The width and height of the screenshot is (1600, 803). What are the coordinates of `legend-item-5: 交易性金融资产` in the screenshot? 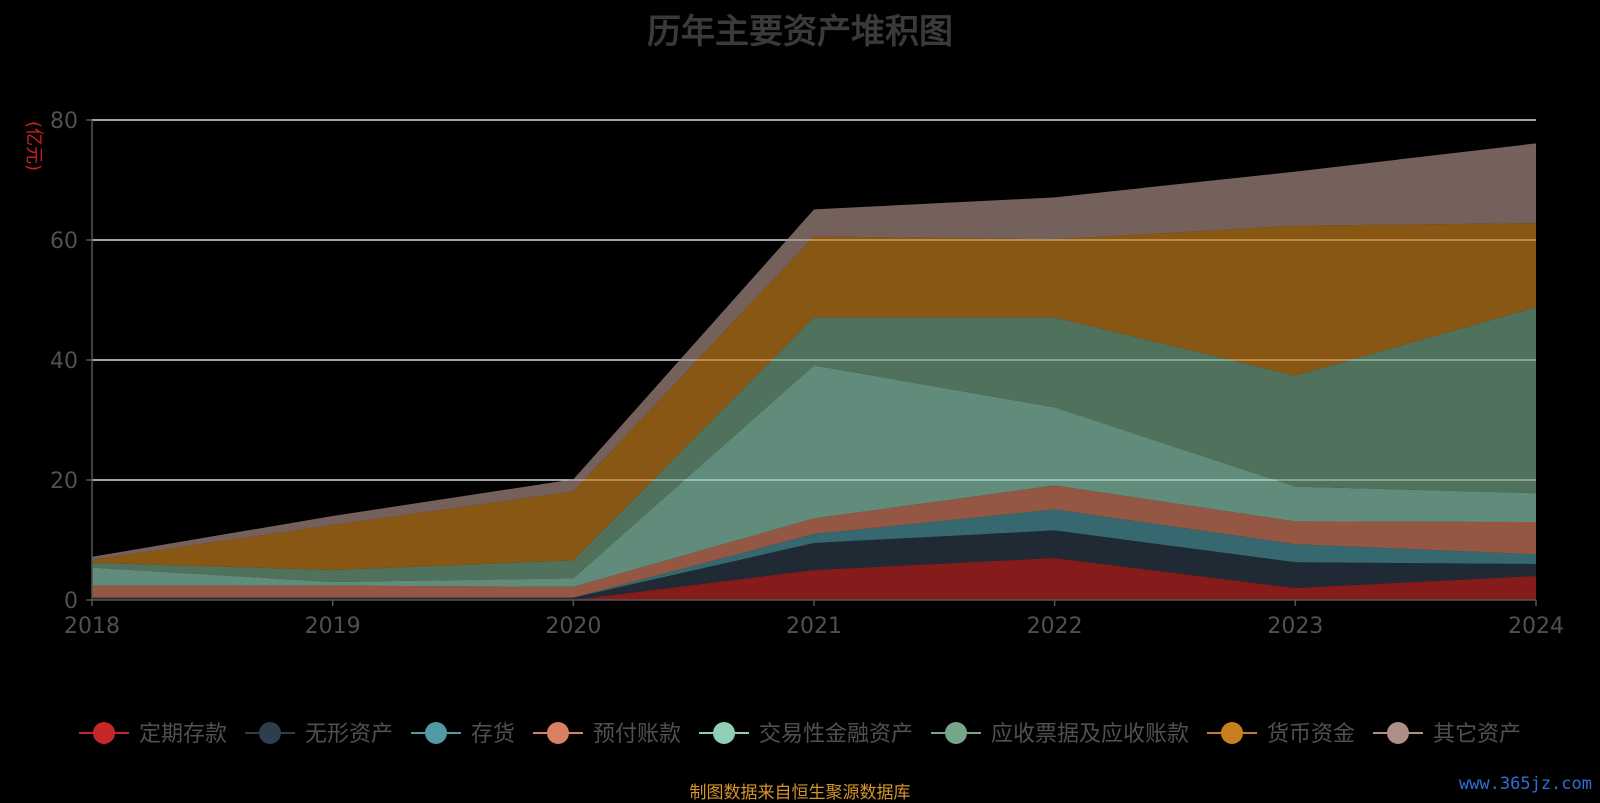 It's located at (806, 734).